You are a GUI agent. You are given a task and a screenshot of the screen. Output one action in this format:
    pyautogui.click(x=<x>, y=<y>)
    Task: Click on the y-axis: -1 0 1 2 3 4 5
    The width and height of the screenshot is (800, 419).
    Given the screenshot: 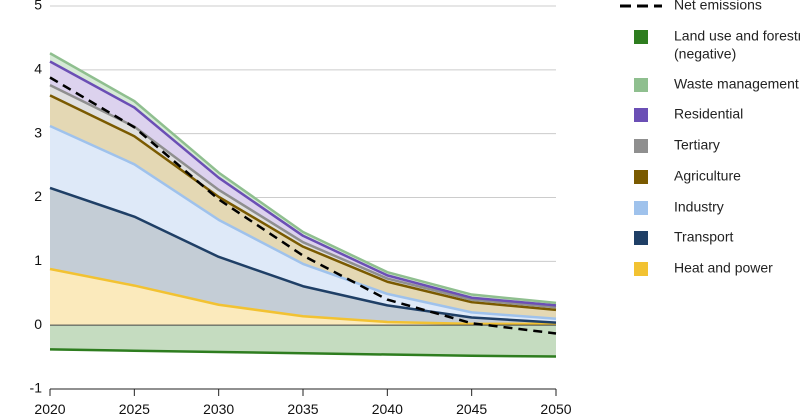 What is the action you would take?
    pyautogui.click(x=36, y=198)
    